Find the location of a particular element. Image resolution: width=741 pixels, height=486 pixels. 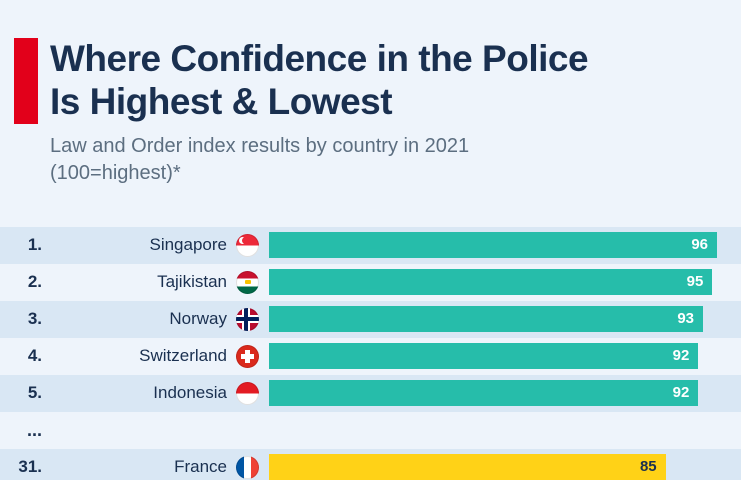

title-line-2: Is Highest & Lowest is located at coordinates (221, 101).